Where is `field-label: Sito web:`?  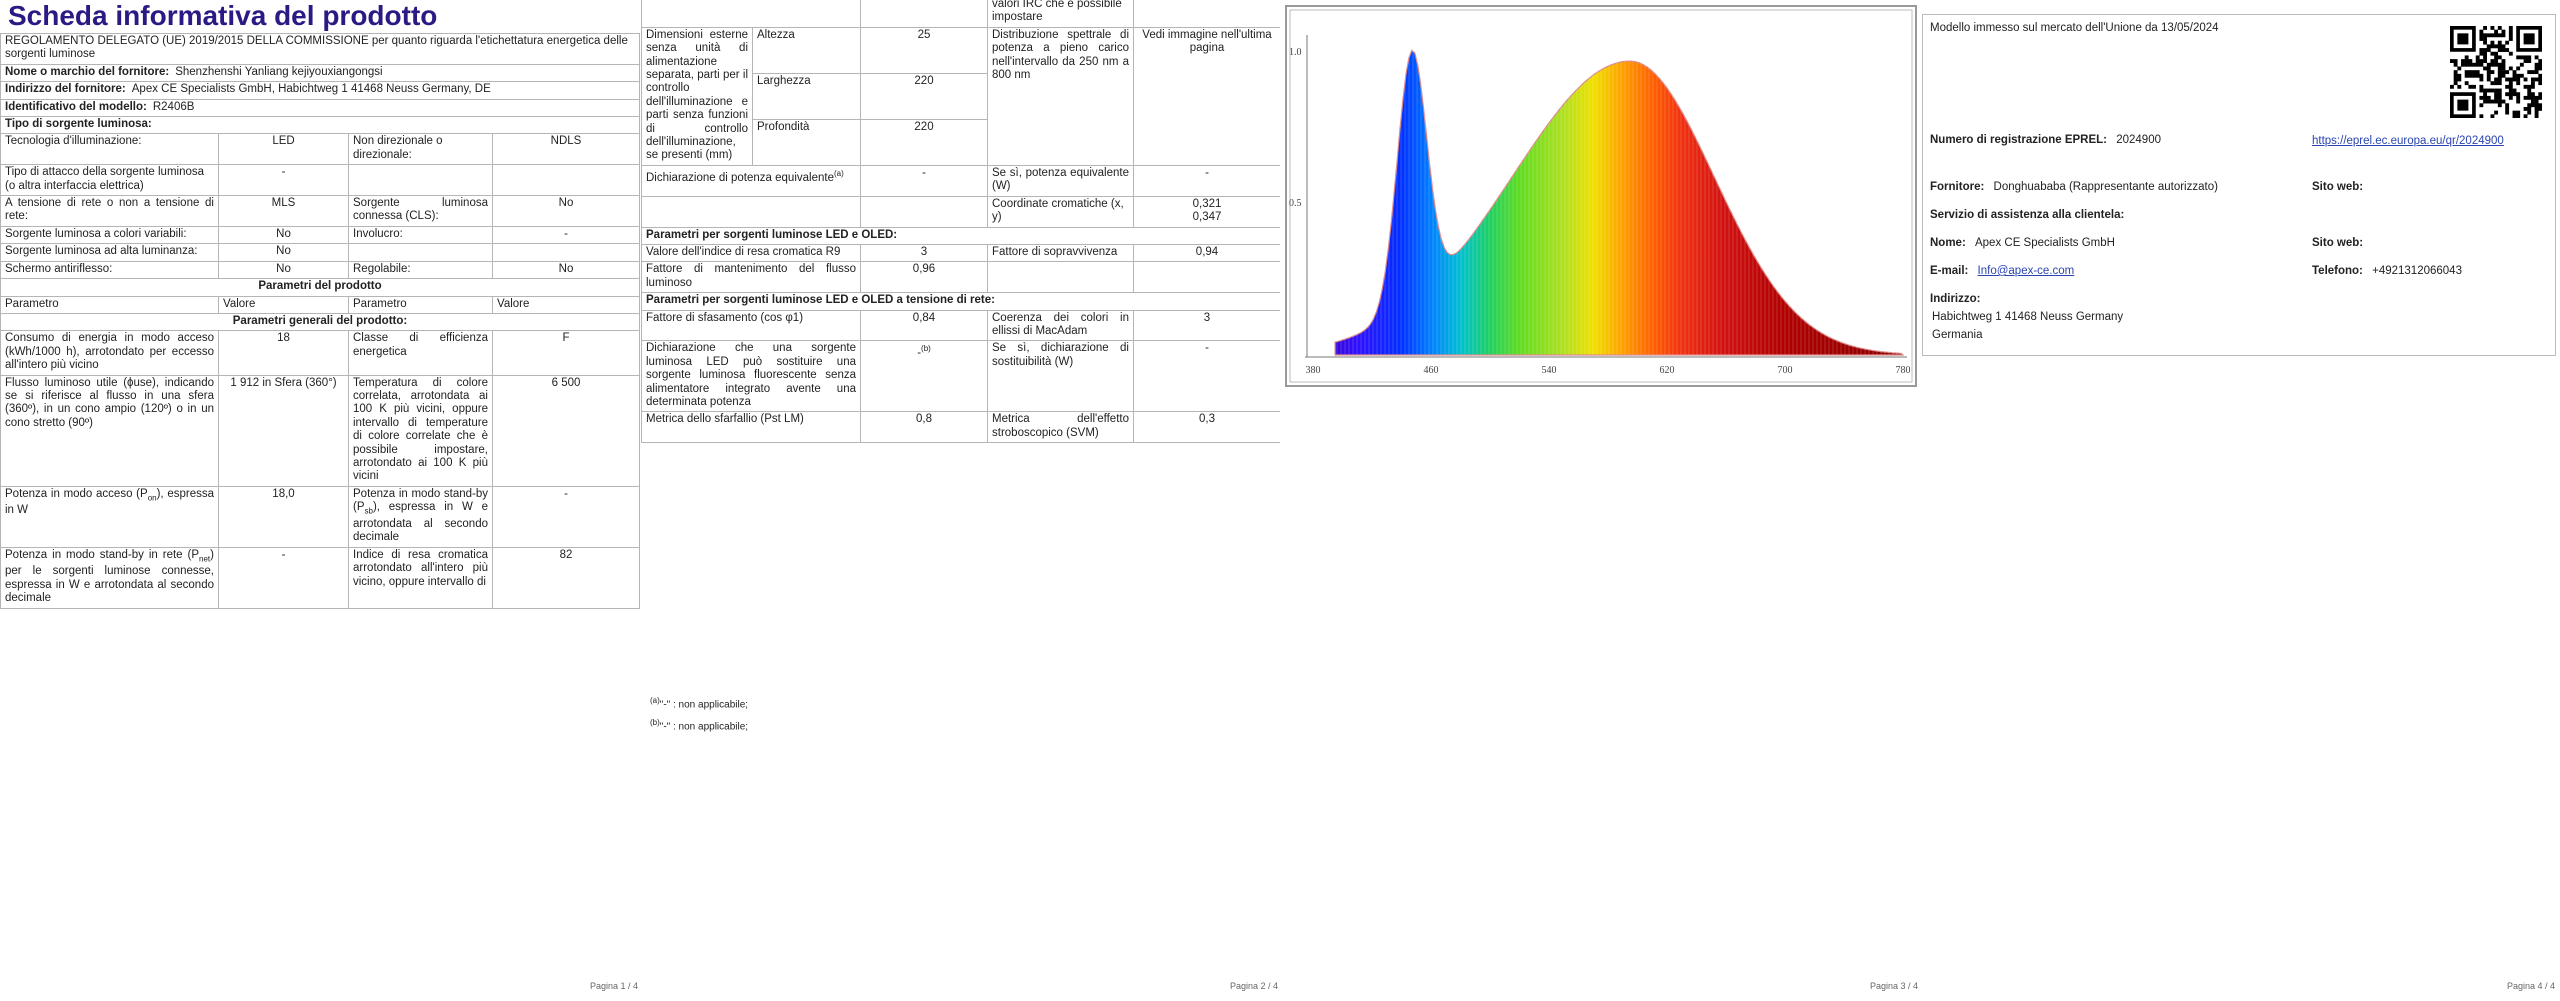
field-label: Sito web: is located at coordinates (2338, 187).